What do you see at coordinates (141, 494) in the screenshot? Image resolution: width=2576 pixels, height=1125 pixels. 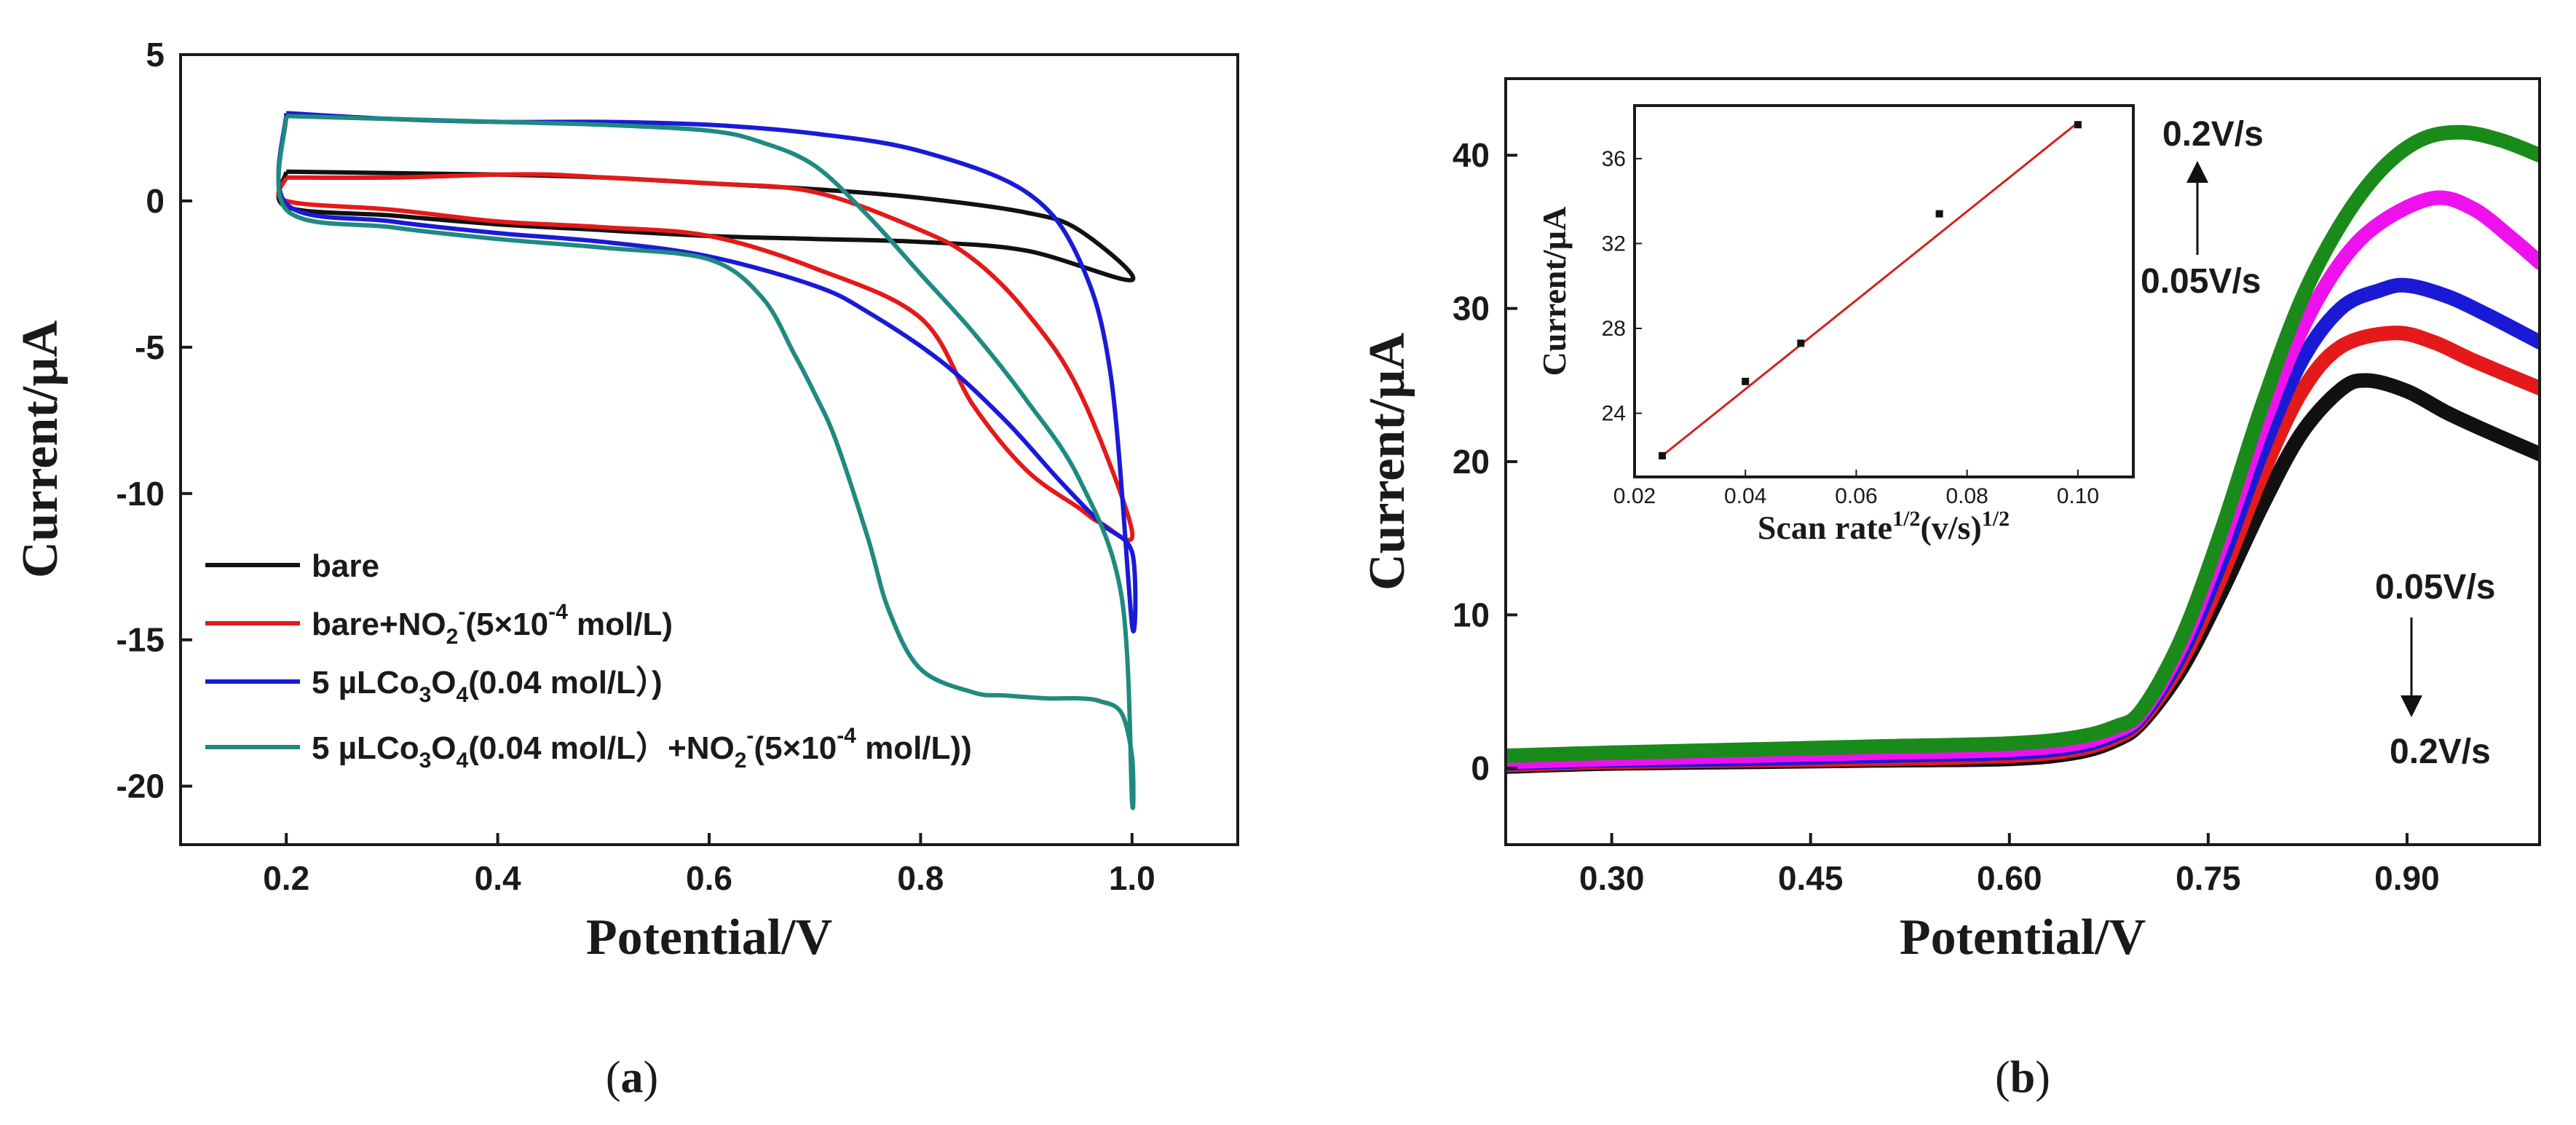 I see `a-ytick-label: -10` at bounding box center [141, 494].